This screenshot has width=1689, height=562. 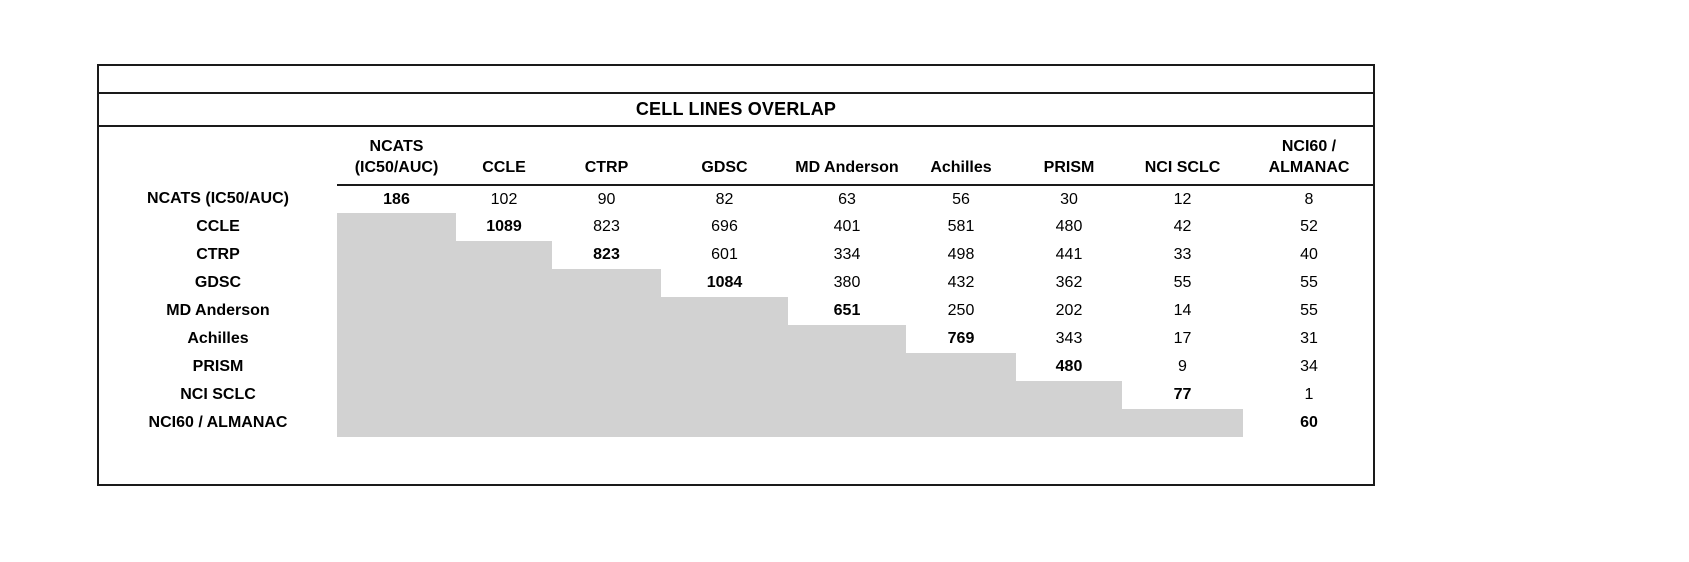 What do you see at coordinates (724, 254) in the screenshot?
I see `value-cell: 601` at bounding box center [724, 254].